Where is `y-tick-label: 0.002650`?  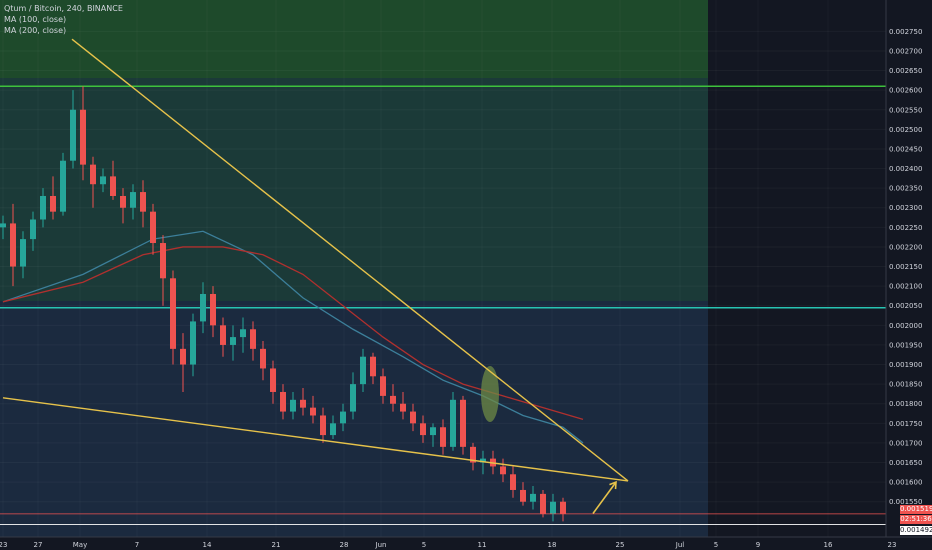 y-tick-label: 0.002650 is located at coordinates (905, 71).